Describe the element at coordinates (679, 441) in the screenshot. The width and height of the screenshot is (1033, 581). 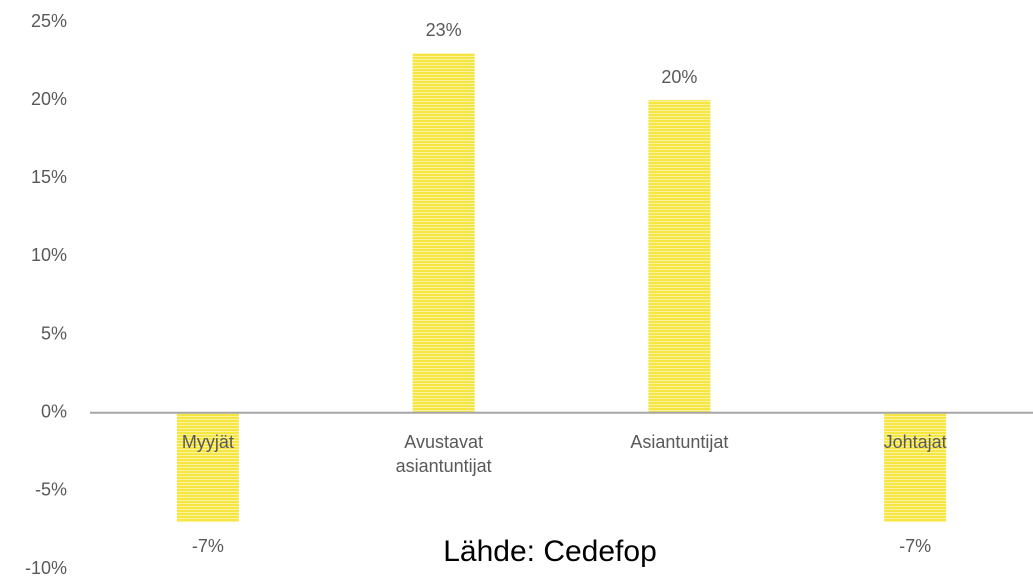
I see `x-tick-label: Asiantuntijat` at that location.